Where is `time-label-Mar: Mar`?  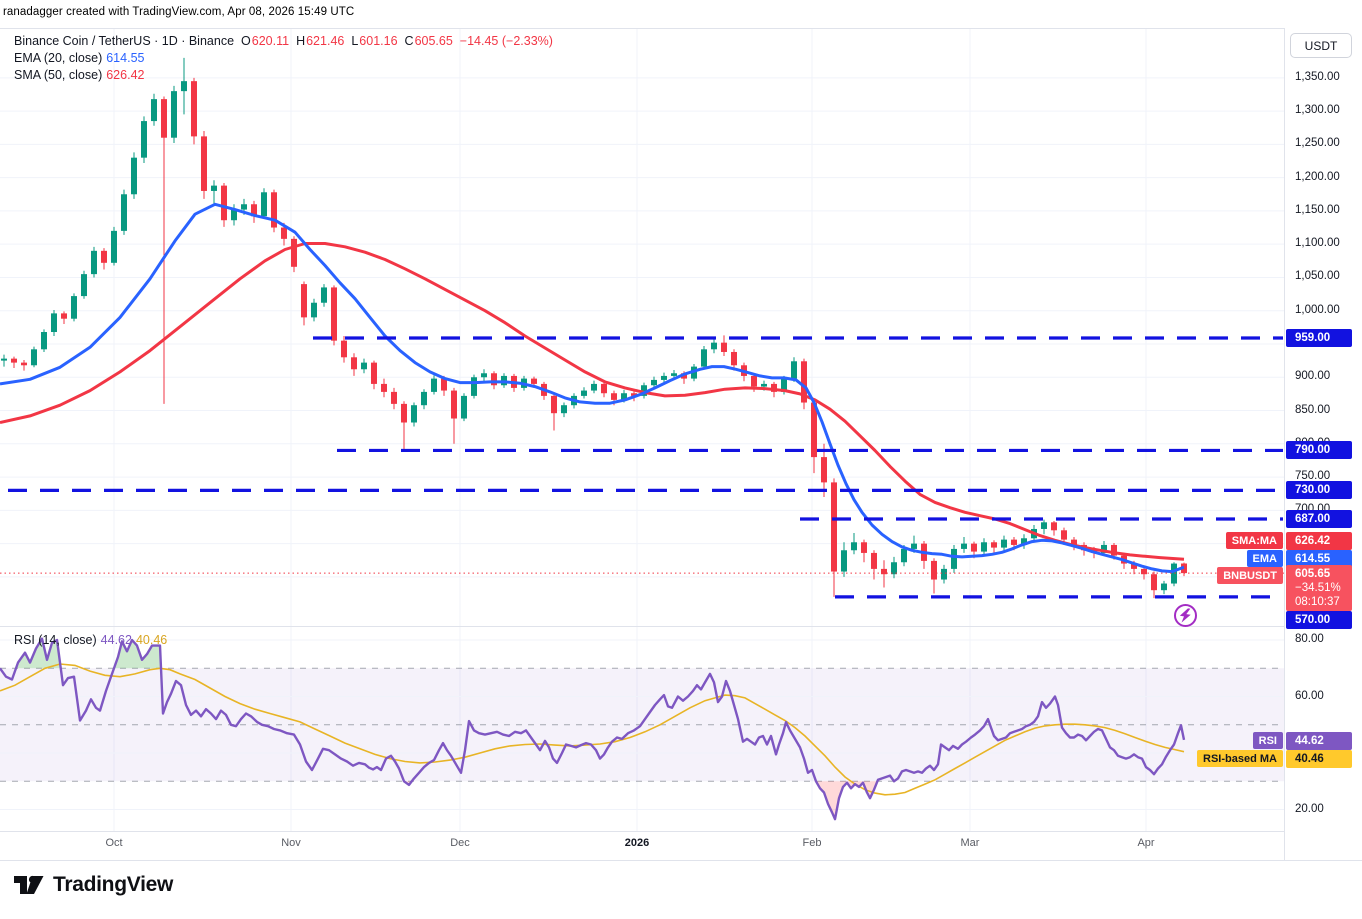 time-label-Mar: Mar is located at coordinates (970, 843).